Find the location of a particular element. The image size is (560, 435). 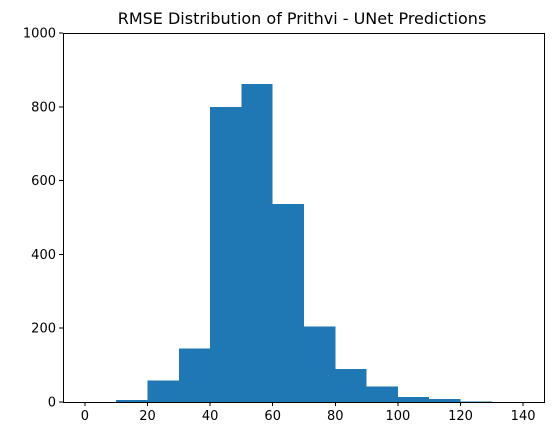

y-tick-label: 400 is located at coordinates (43, 255).